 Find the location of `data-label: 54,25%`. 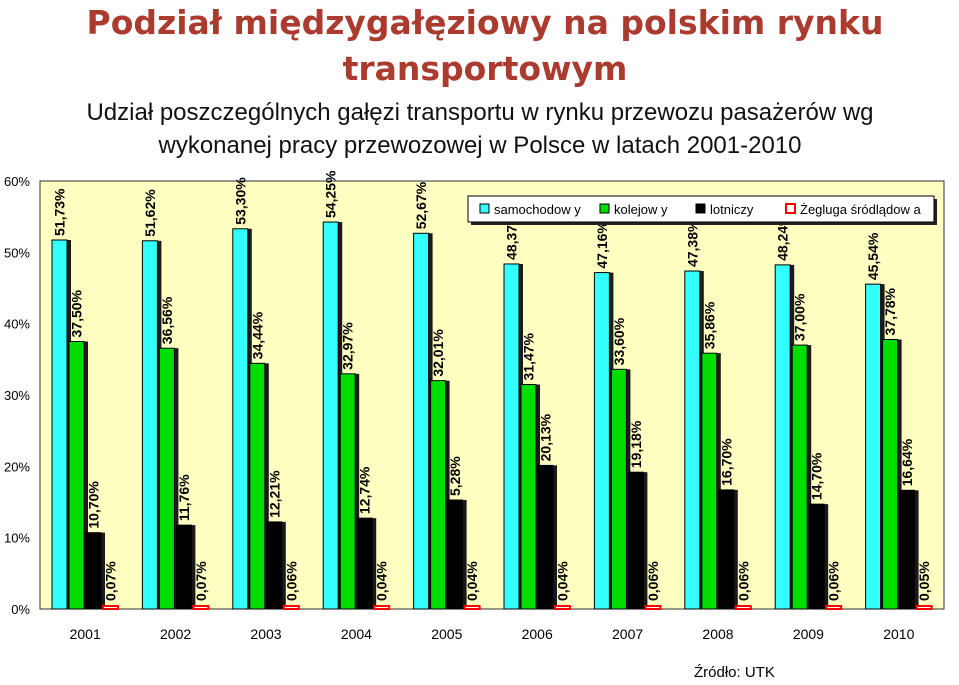

data-label: 54,25% is located at coordinates (331, 194).